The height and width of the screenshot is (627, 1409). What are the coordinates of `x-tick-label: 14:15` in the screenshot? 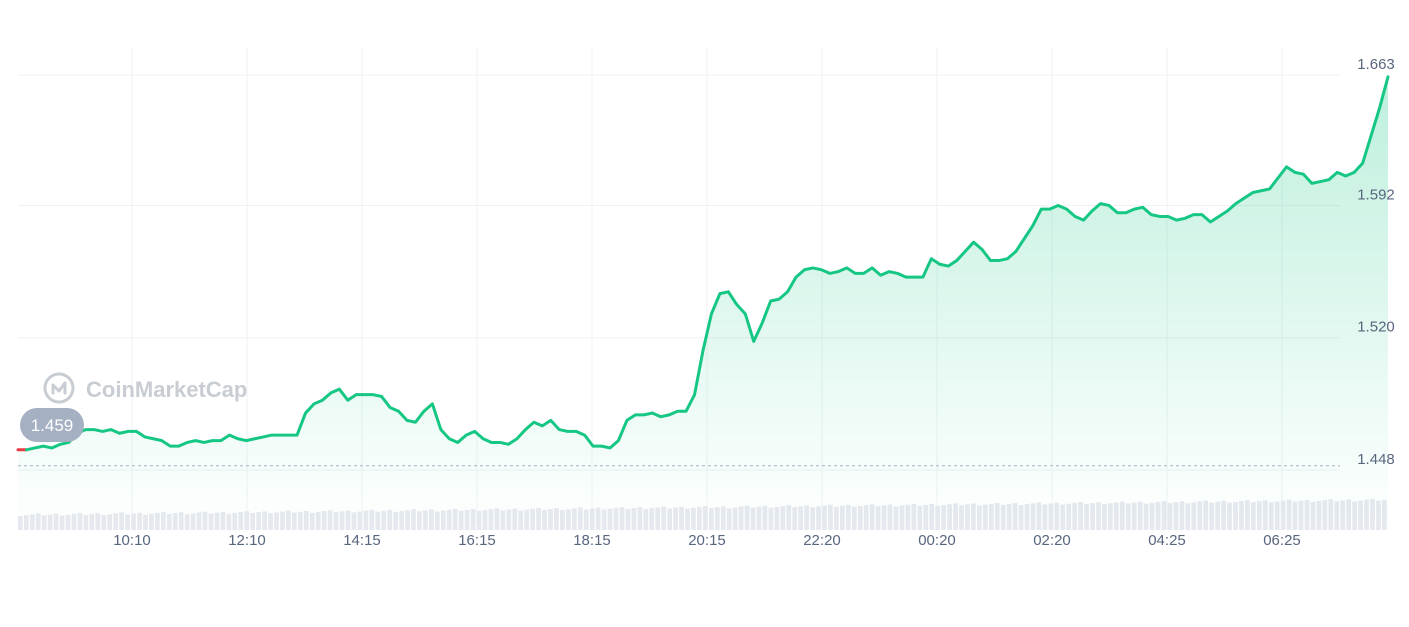 It's located at (362, 540).